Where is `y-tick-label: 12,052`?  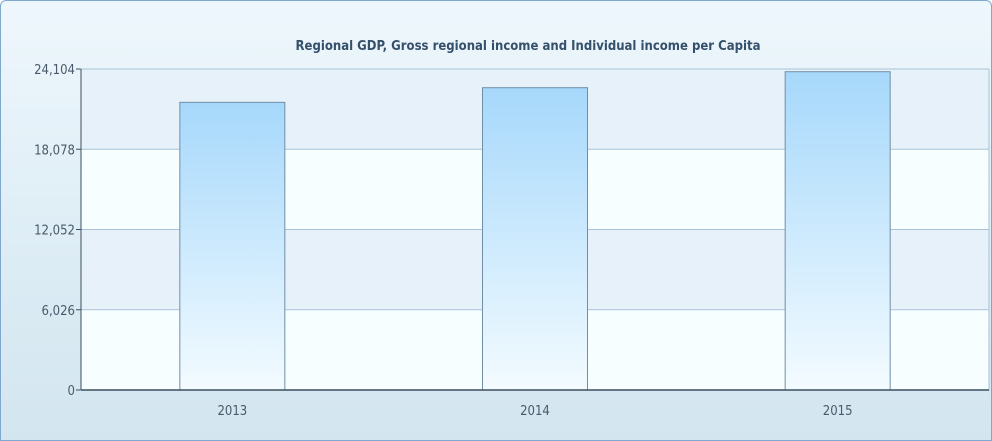
y-tick-label: 12,052 is located at coordinates (54, 231).